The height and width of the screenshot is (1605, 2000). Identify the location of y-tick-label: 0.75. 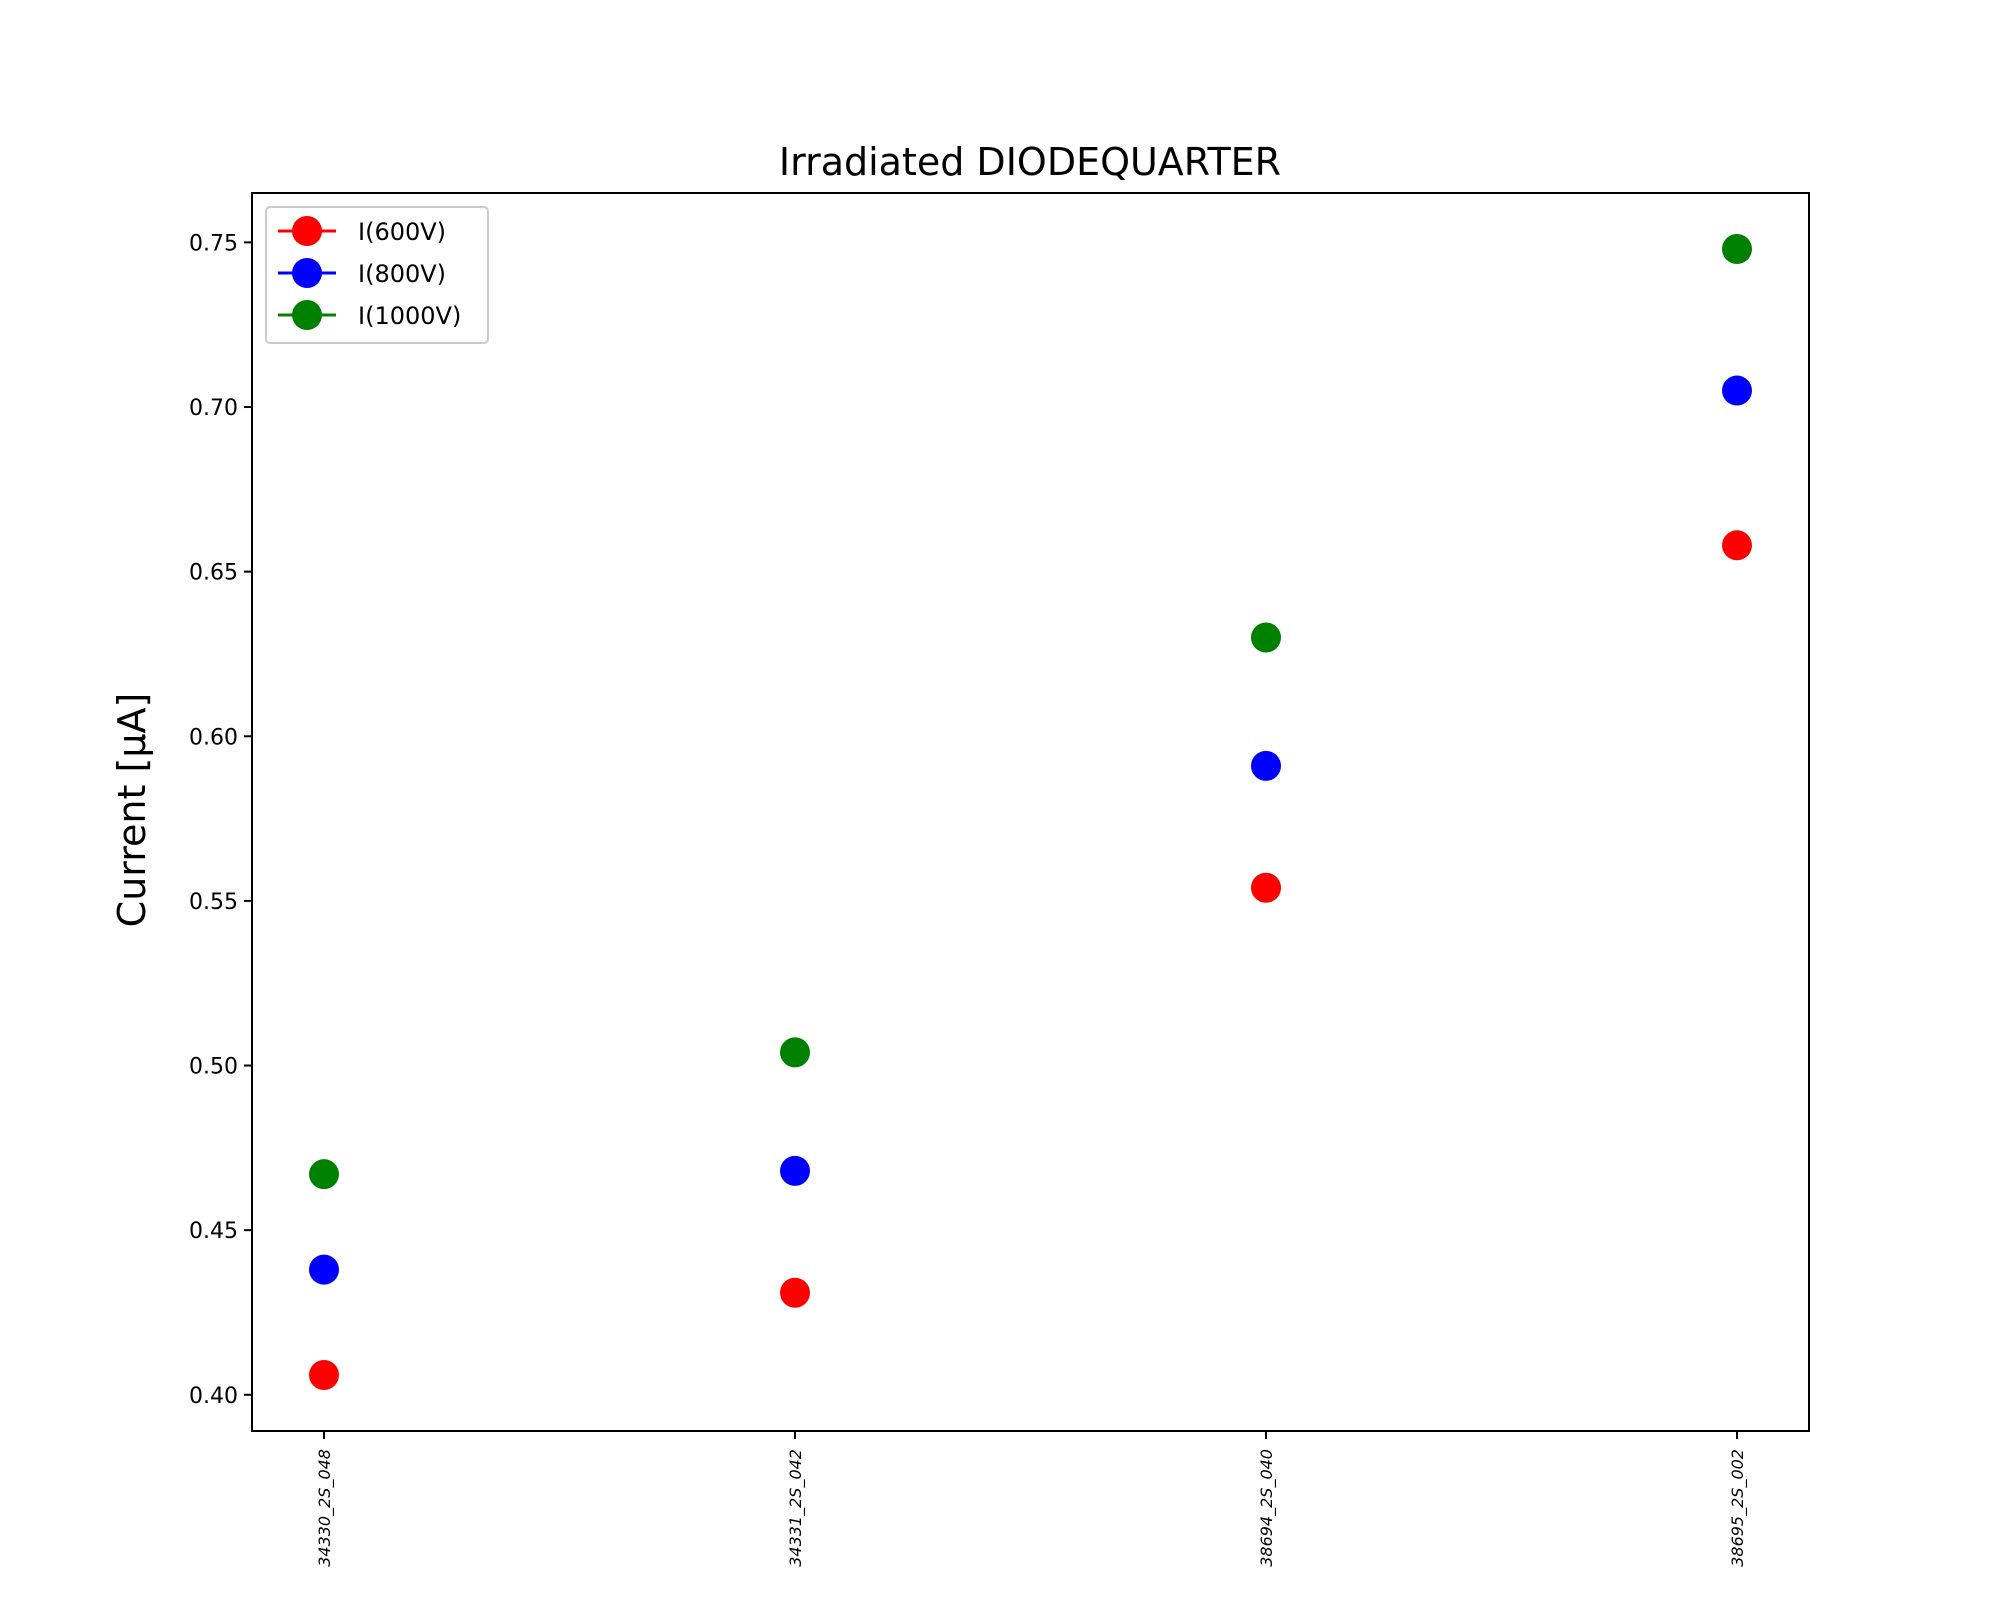
(213, 243).